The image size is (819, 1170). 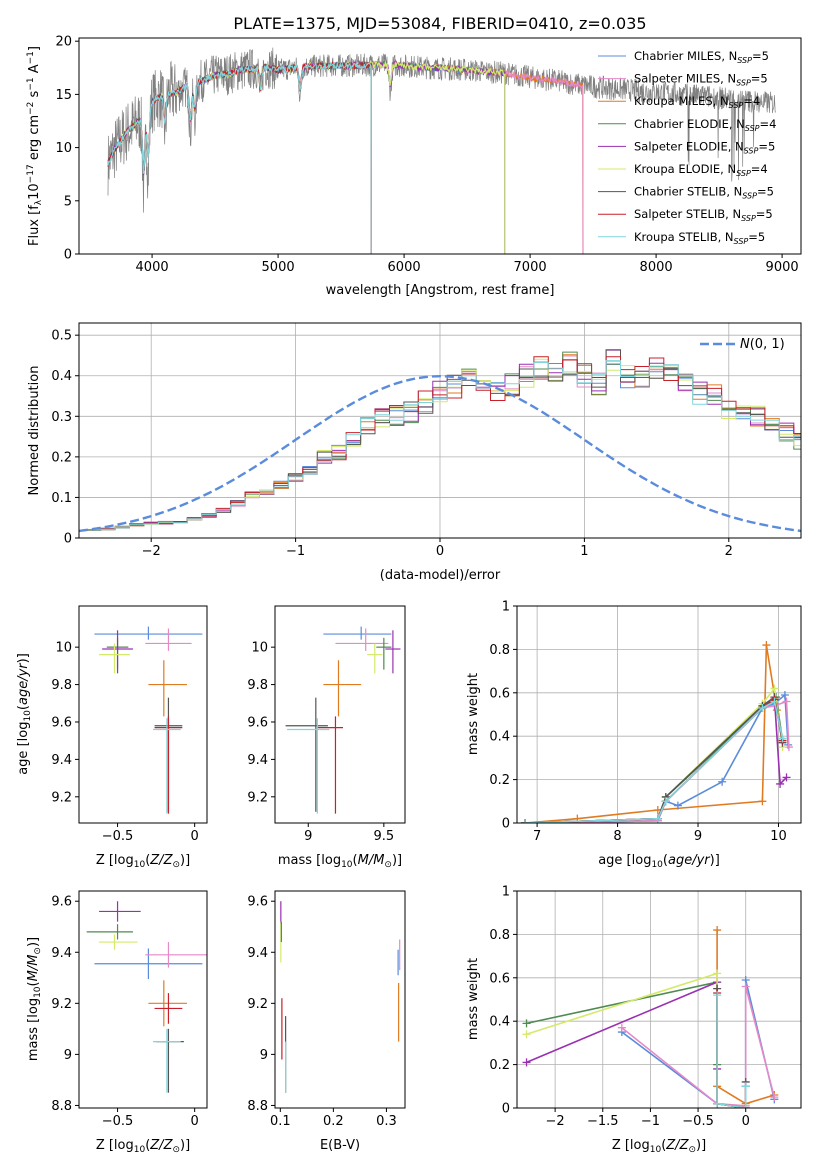 What do you see at coordinates (63, 42) in the screenshot?
I see `y-tick-label: 20` at bounding box center [63, 42].